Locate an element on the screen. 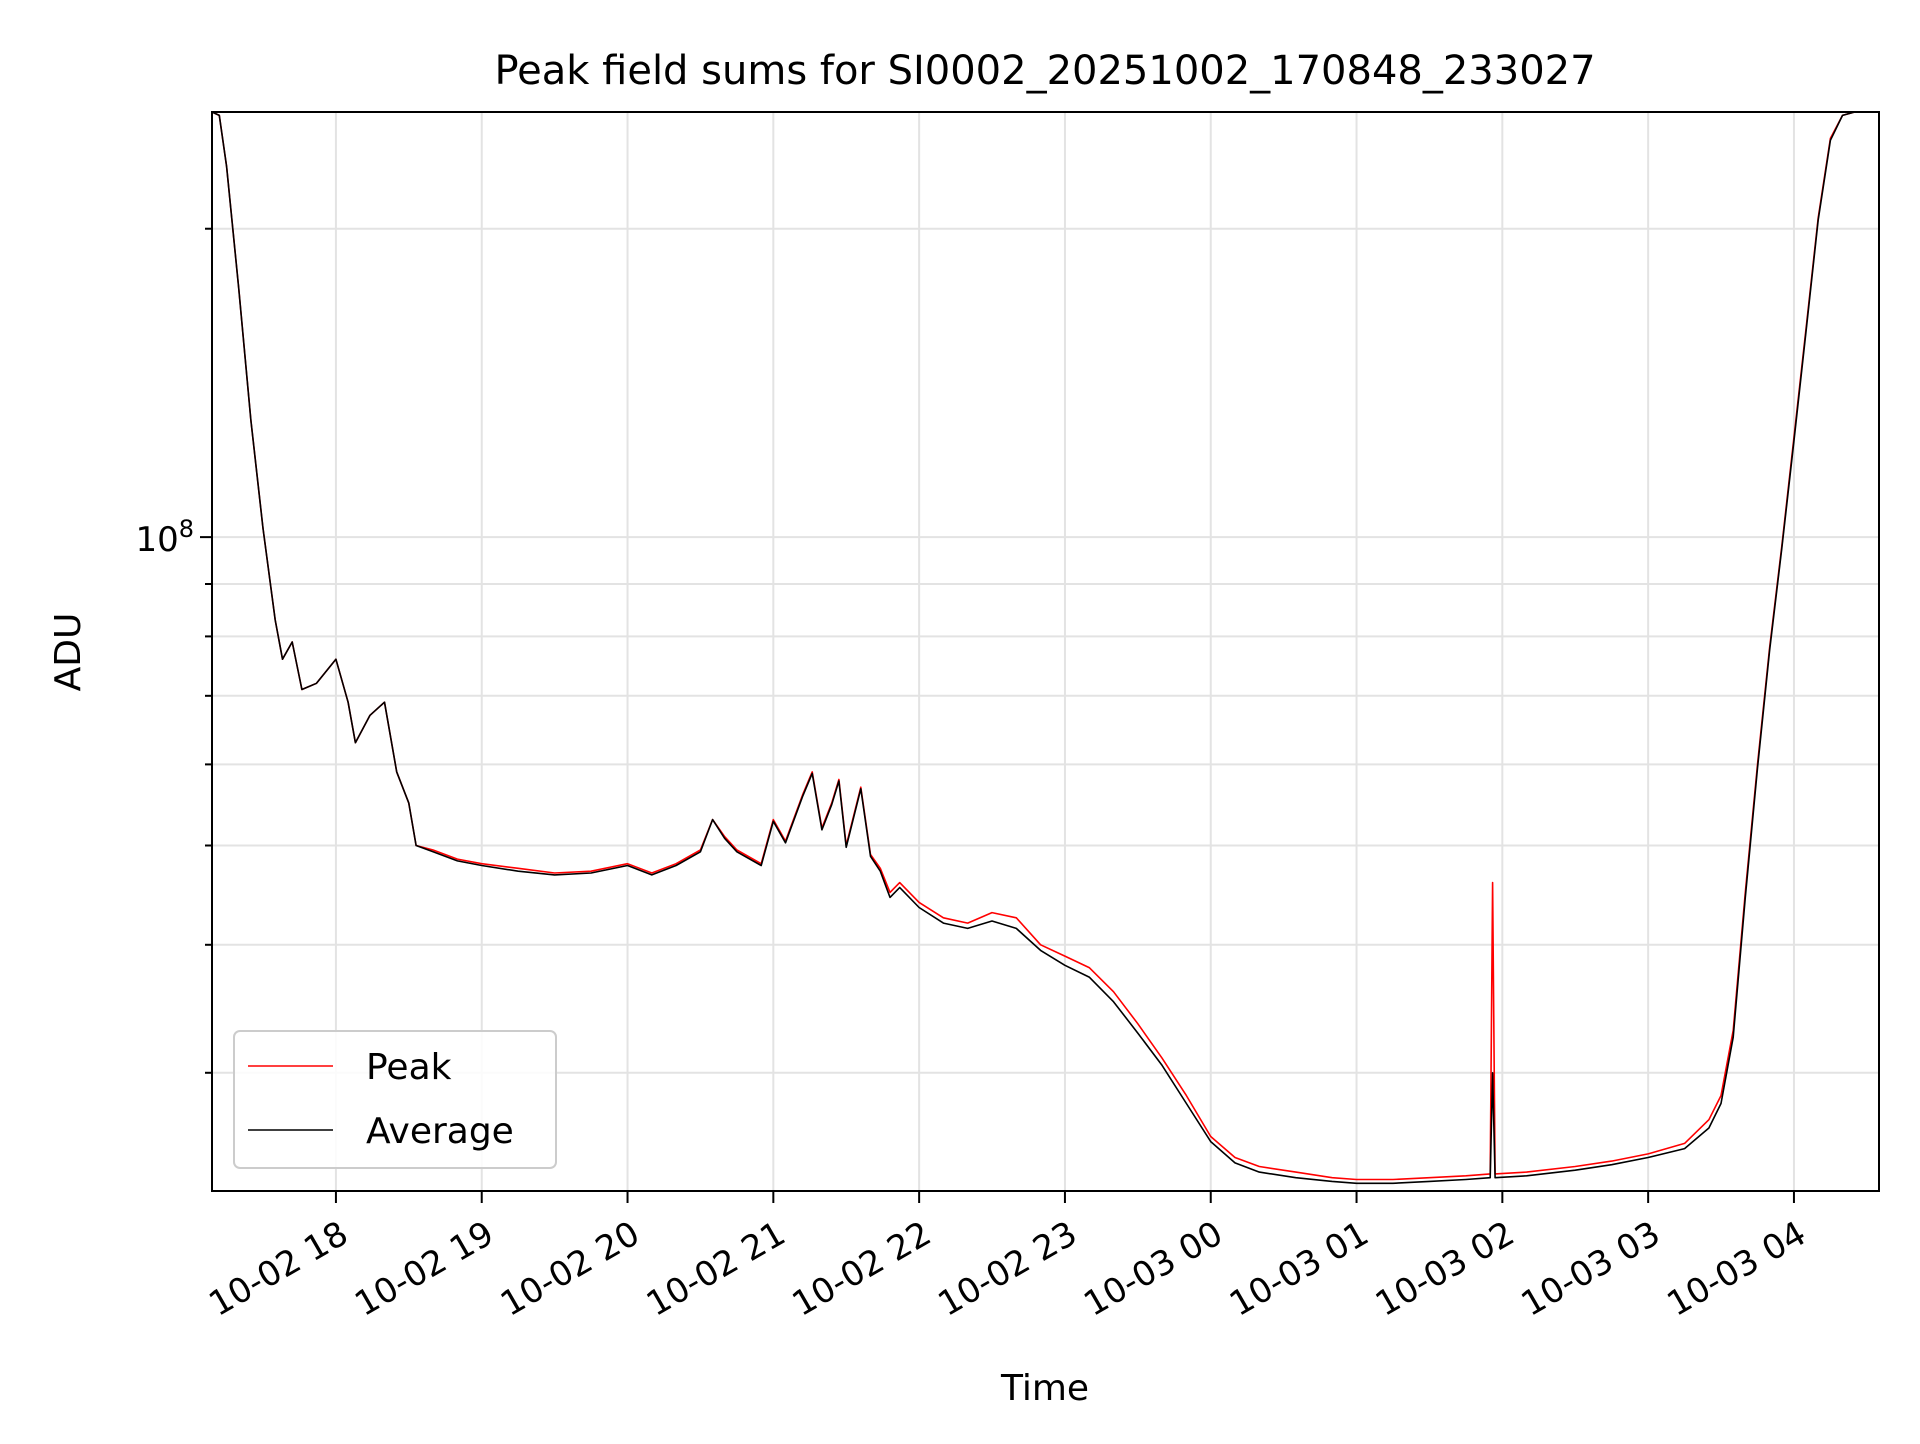  legend-peak-label: Peak is located at coordinates (409, 1067).